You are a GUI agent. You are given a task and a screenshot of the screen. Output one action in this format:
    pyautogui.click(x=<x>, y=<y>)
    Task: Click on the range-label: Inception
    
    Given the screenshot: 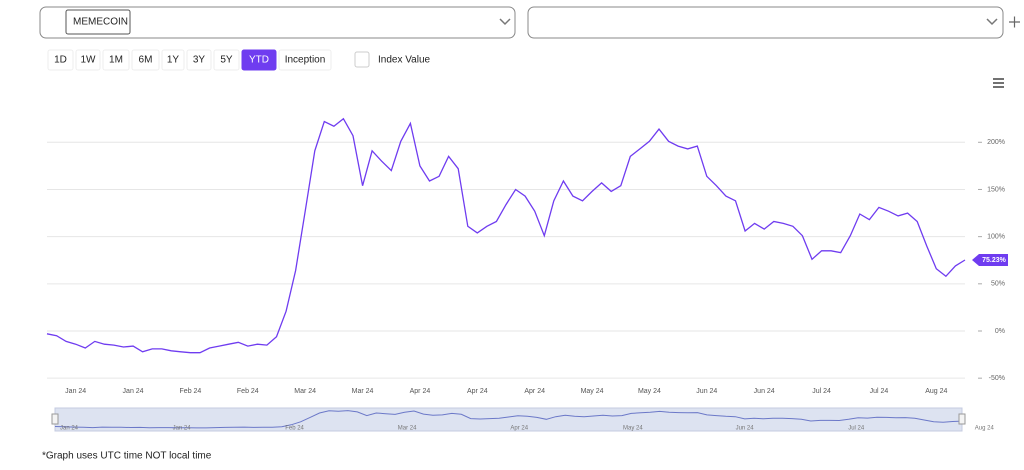 What is the action you would take?
    pyautogui.click(x=305, y=60)
    